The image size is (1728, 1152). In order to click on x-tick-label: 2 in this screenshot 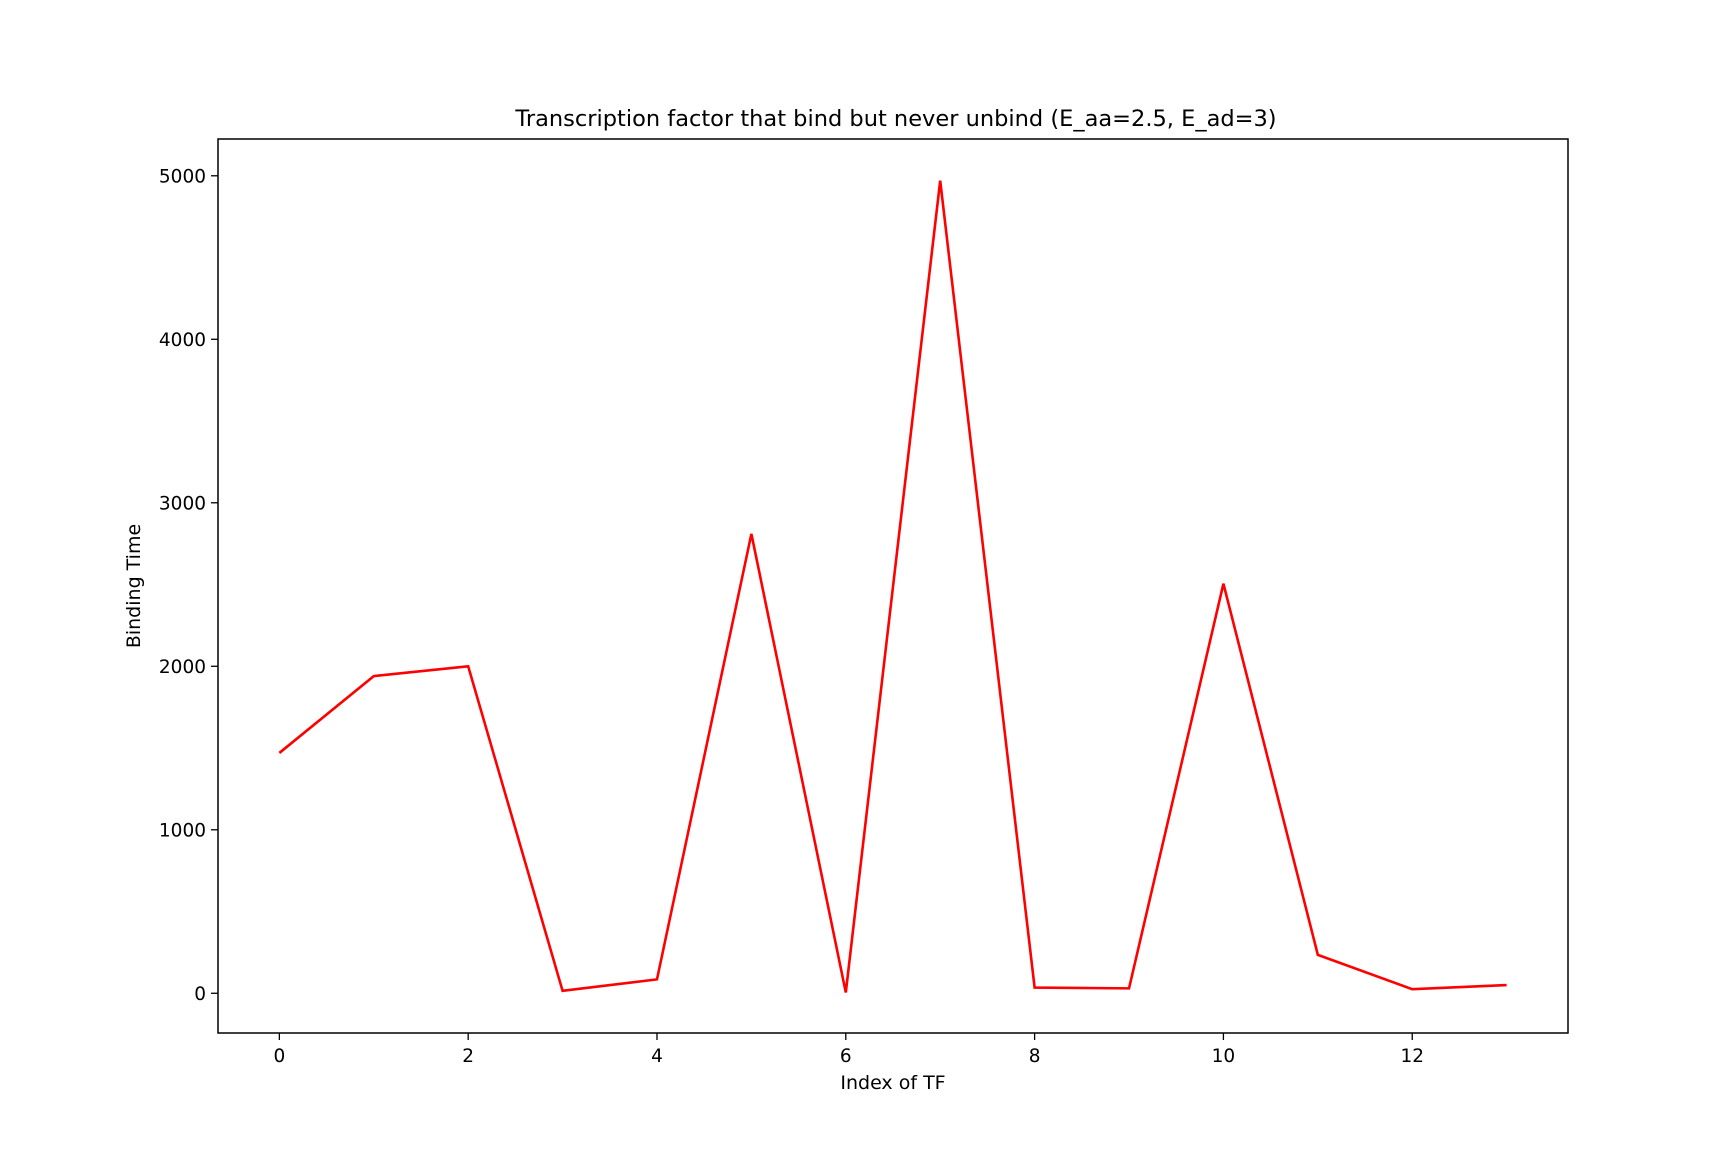, I will do `click(468, 1056)`.